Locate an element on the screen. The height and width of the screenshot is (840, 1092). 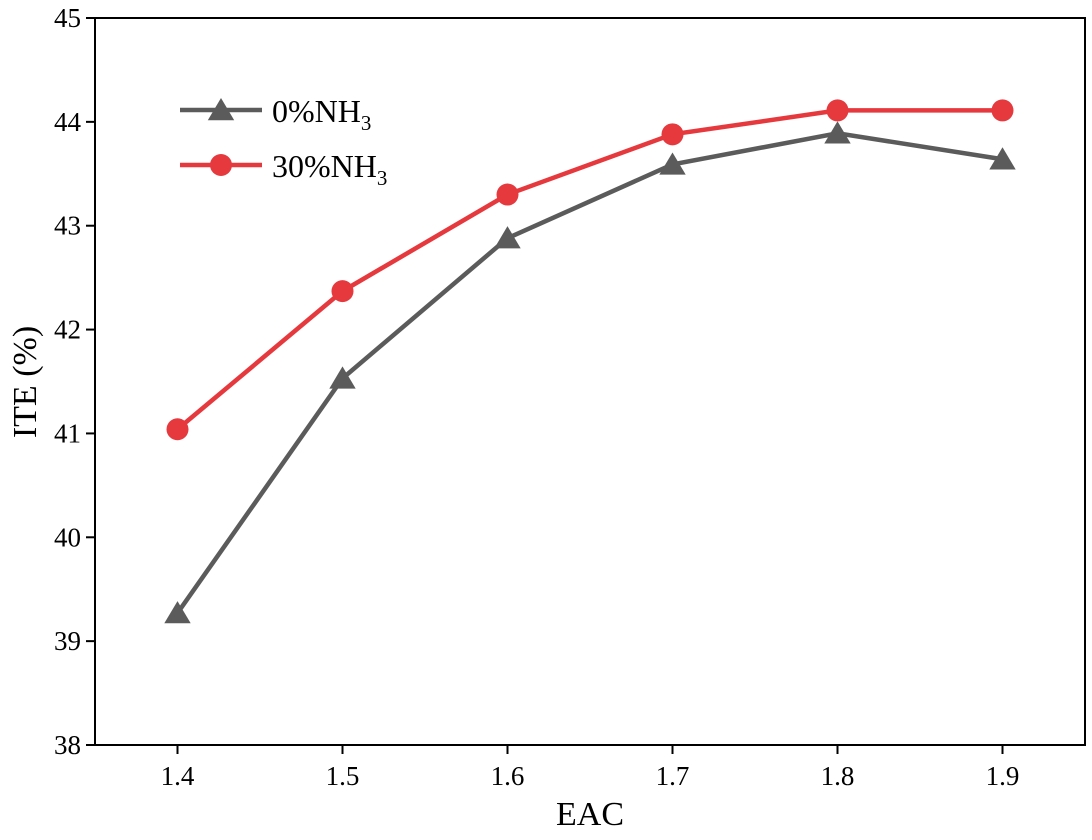
x-tick-label: 1.9 is located at coordinates (1003, 776).